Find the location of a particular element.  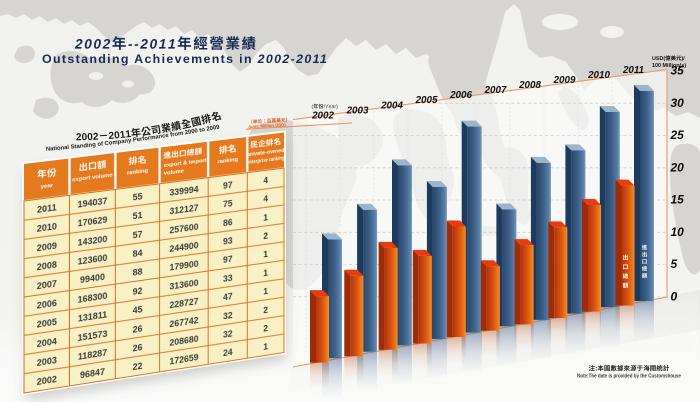

svg-text: 257600 is located at coordinates (183, 227).